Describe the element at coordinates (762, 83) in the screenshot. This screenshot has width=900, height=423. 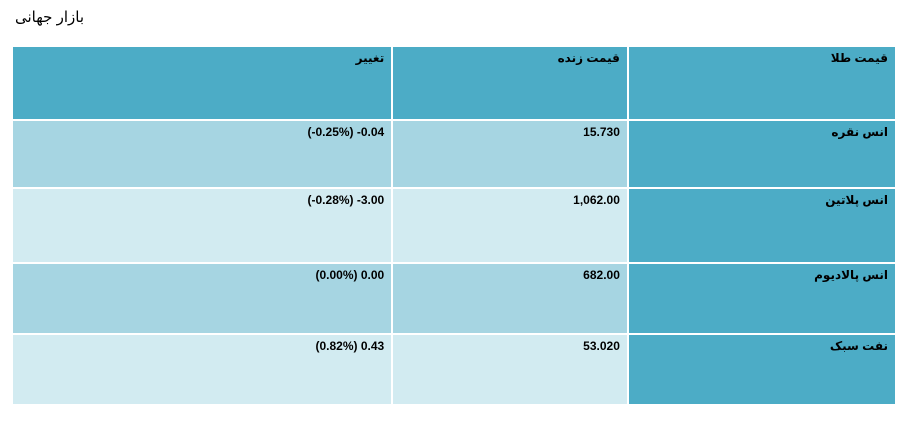
I see `header-gold-price: قیمت طلا` at that location.